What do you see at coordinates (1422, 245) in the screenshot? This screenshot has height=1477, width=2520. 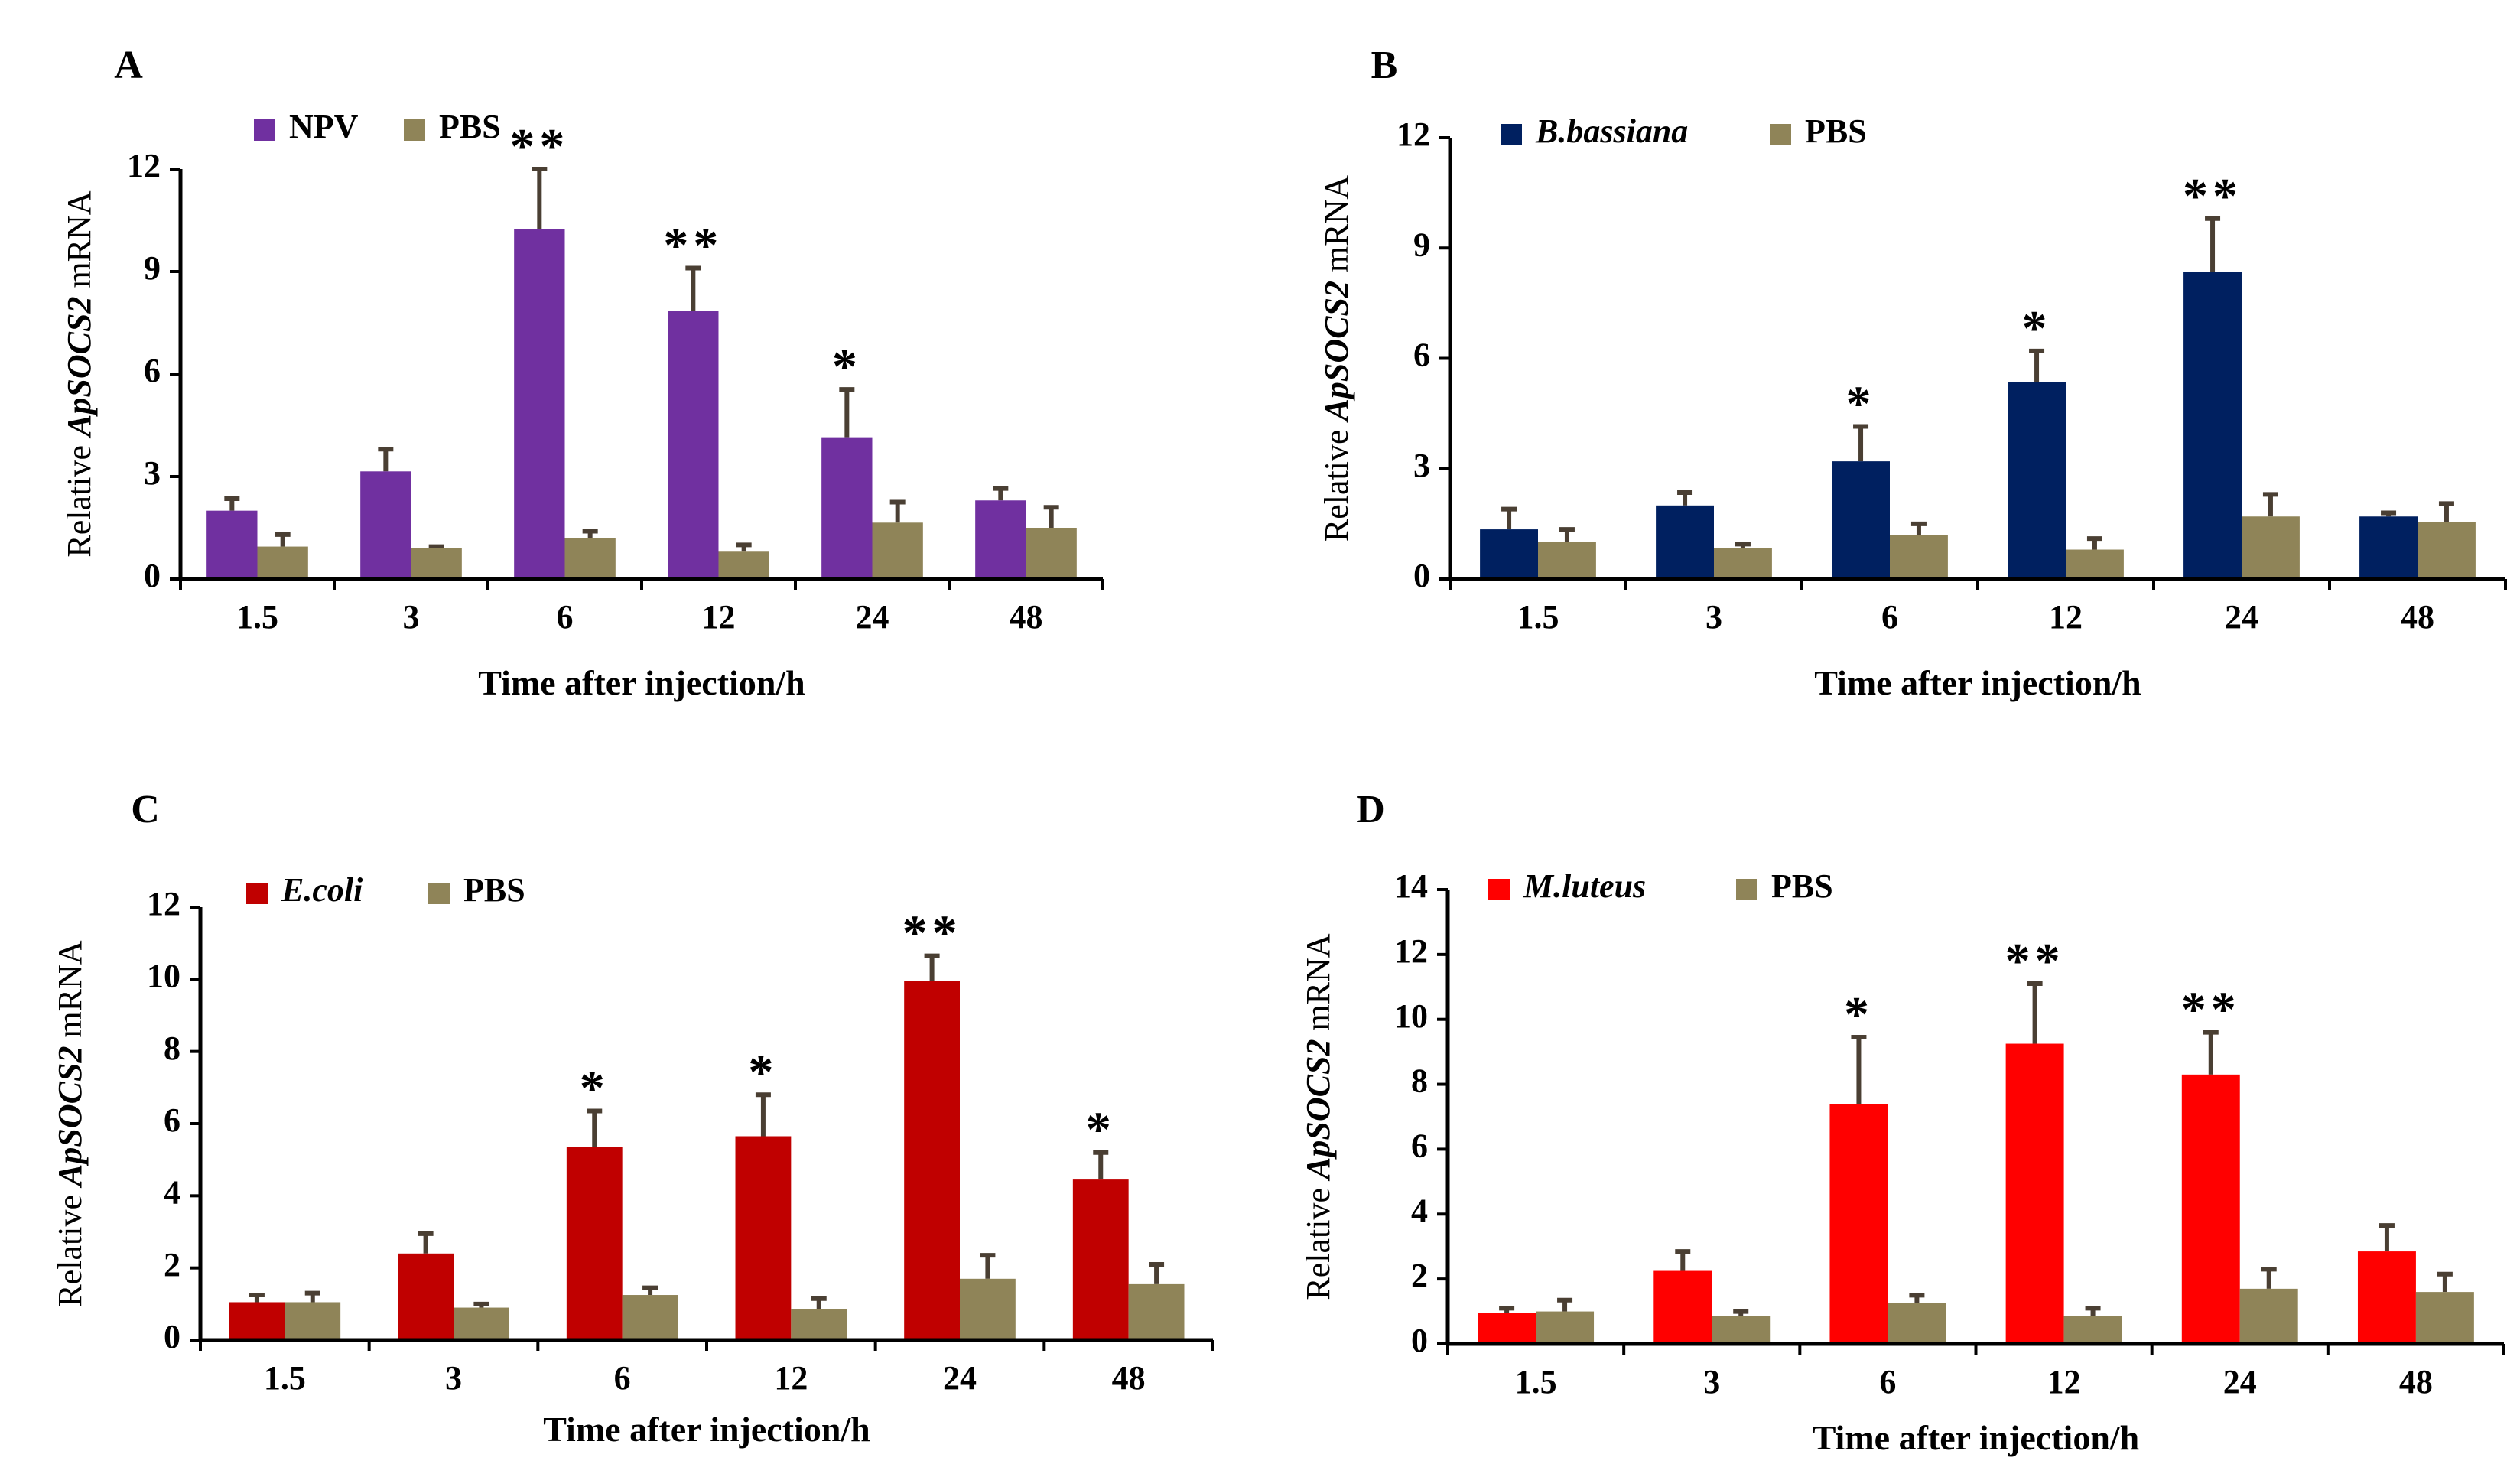 I see `y-tick-label: 9` at bounding box center [1422, 245].